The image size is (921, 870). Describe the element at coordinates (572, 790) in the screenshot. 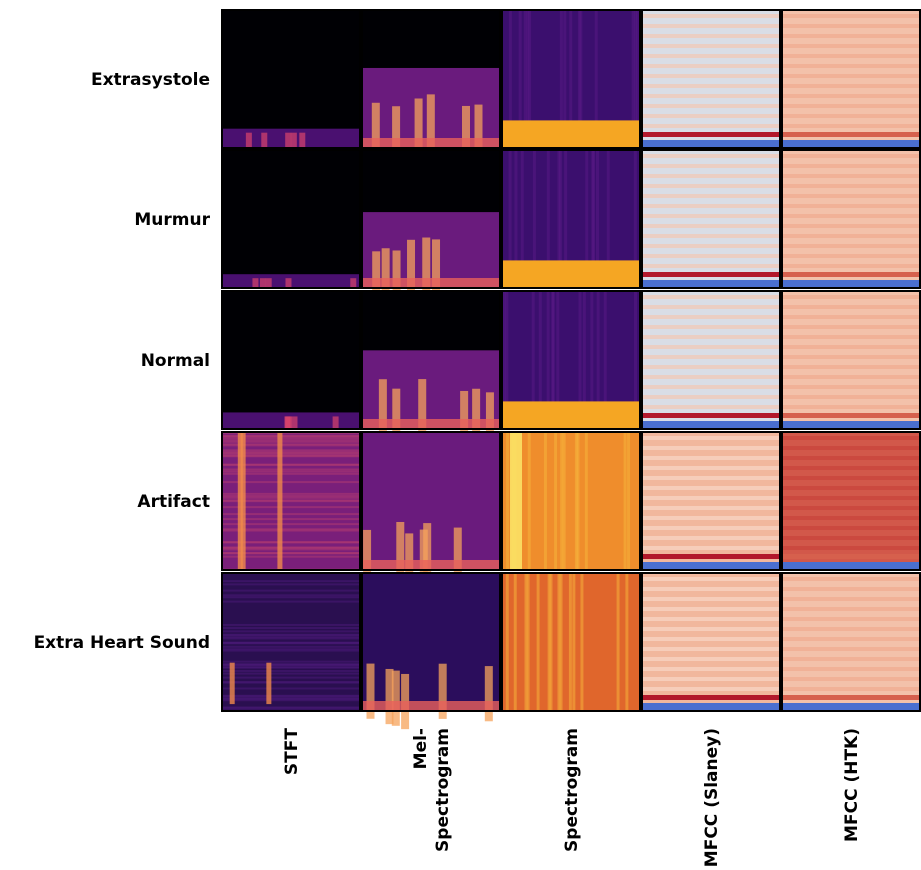

I see `column-label: Spectrogram` at that location.